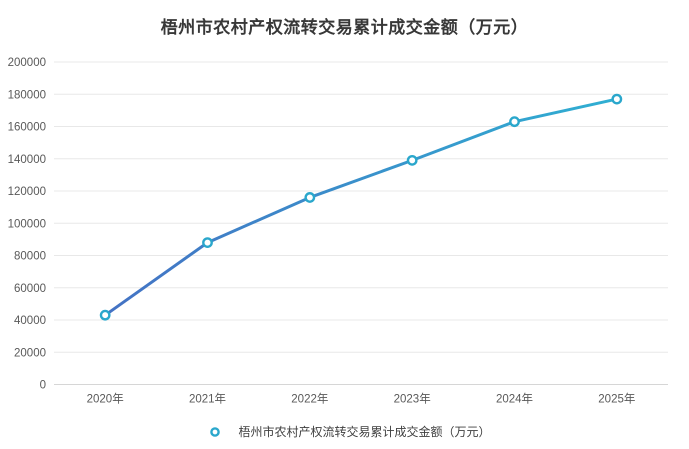 The width and height of the screenshot is (689, 449). I want to click on y-tick-label: 120000, so click(27, 192).